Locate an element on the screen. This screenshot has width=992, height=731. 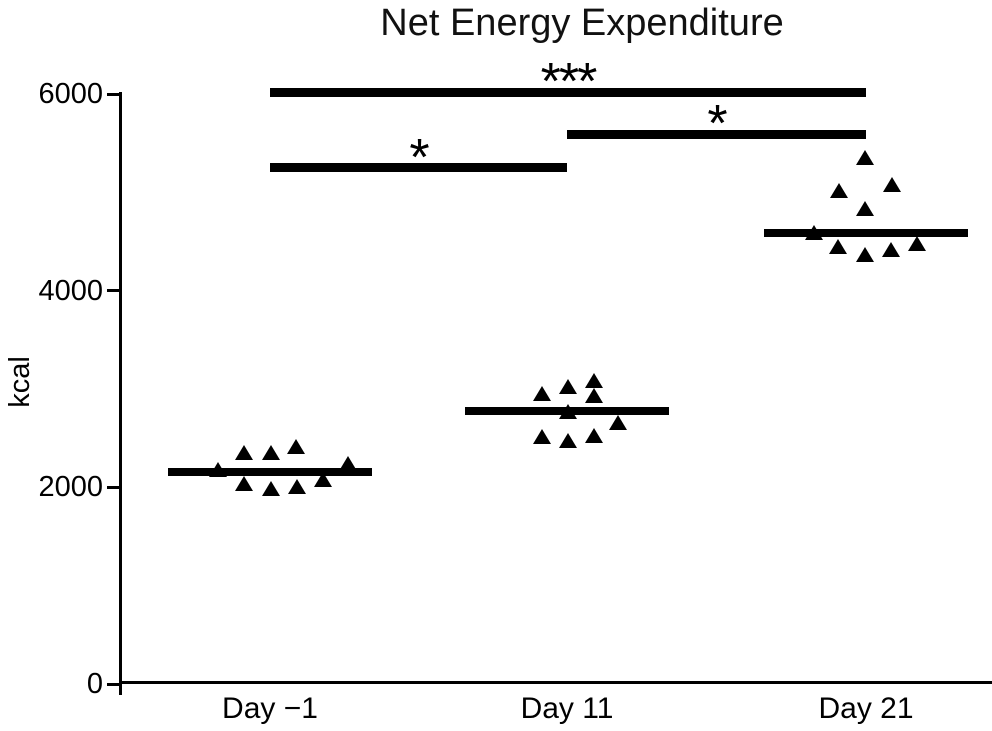
x-axis-line is located at coordinates (555, 682).